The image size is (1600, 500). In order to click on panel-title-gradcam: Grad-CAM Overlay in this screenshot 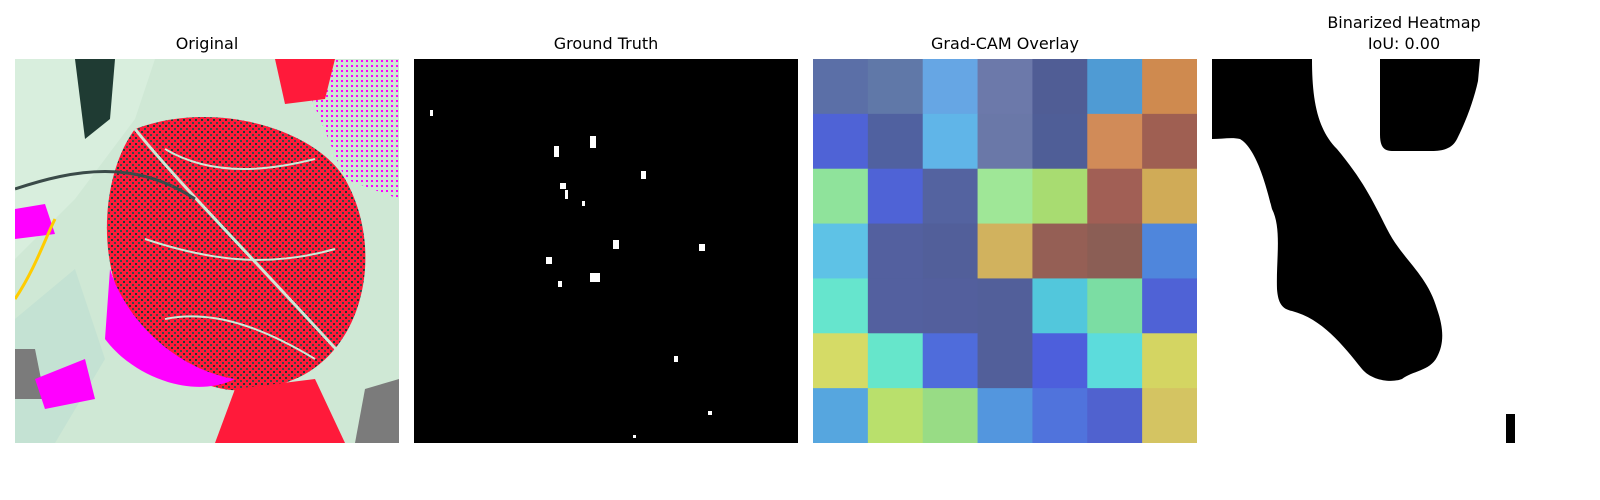, I will do `click(1005, 43)`.